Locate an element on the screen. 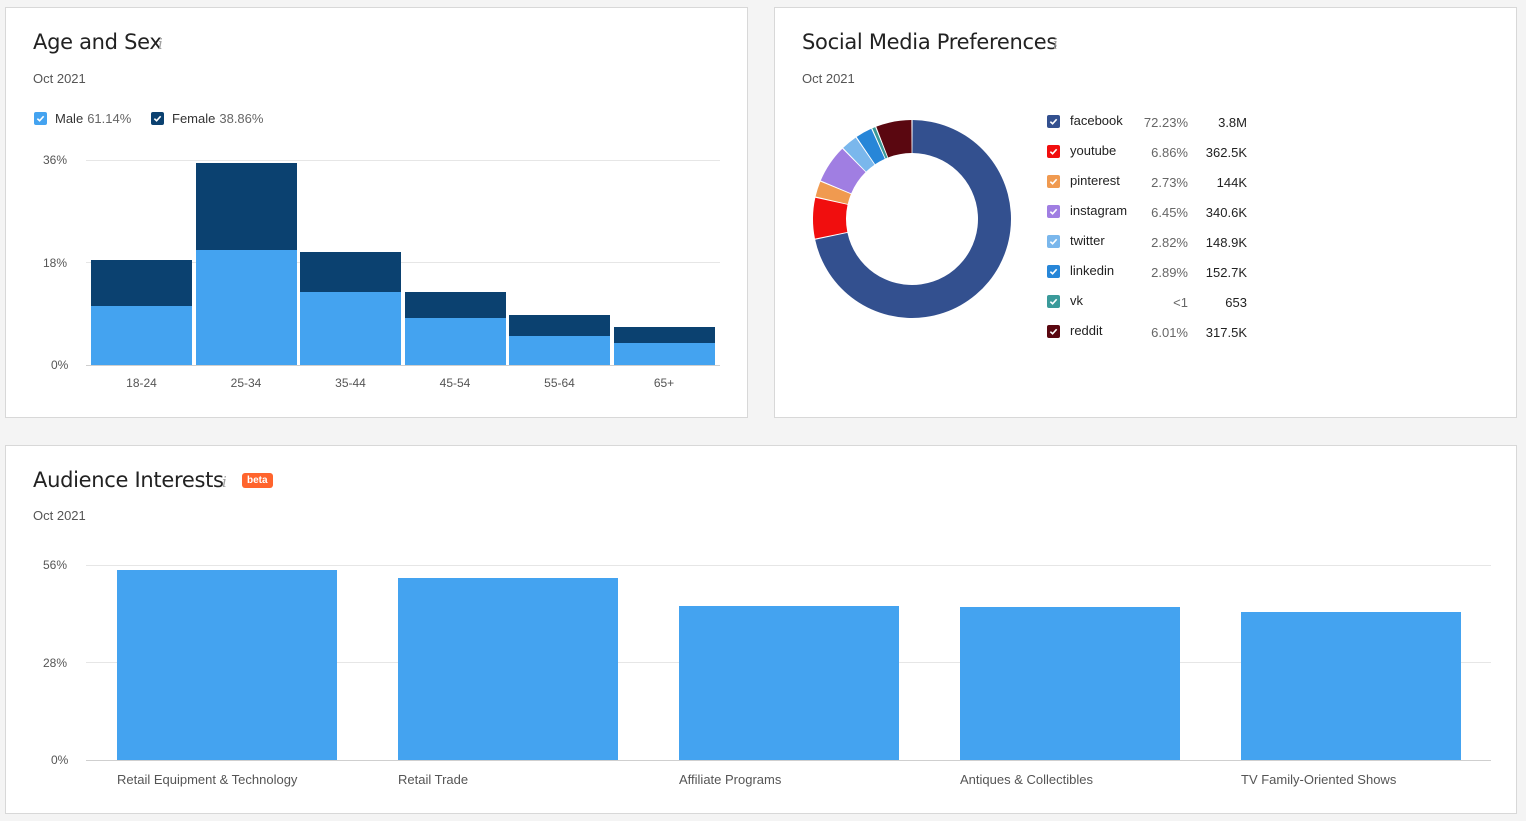 The width and height of the screenshot is (1526, 821). donut-slice-vk is located at coordinates (880, 143).